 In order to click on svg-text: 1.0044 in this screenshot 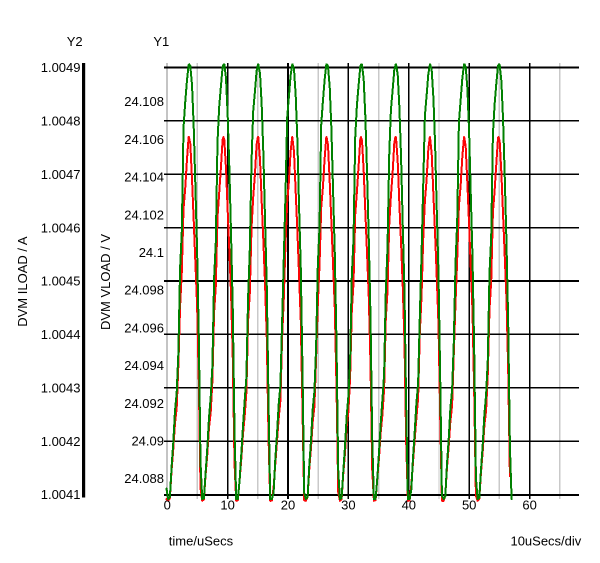, I will do `click(61, 334)`.